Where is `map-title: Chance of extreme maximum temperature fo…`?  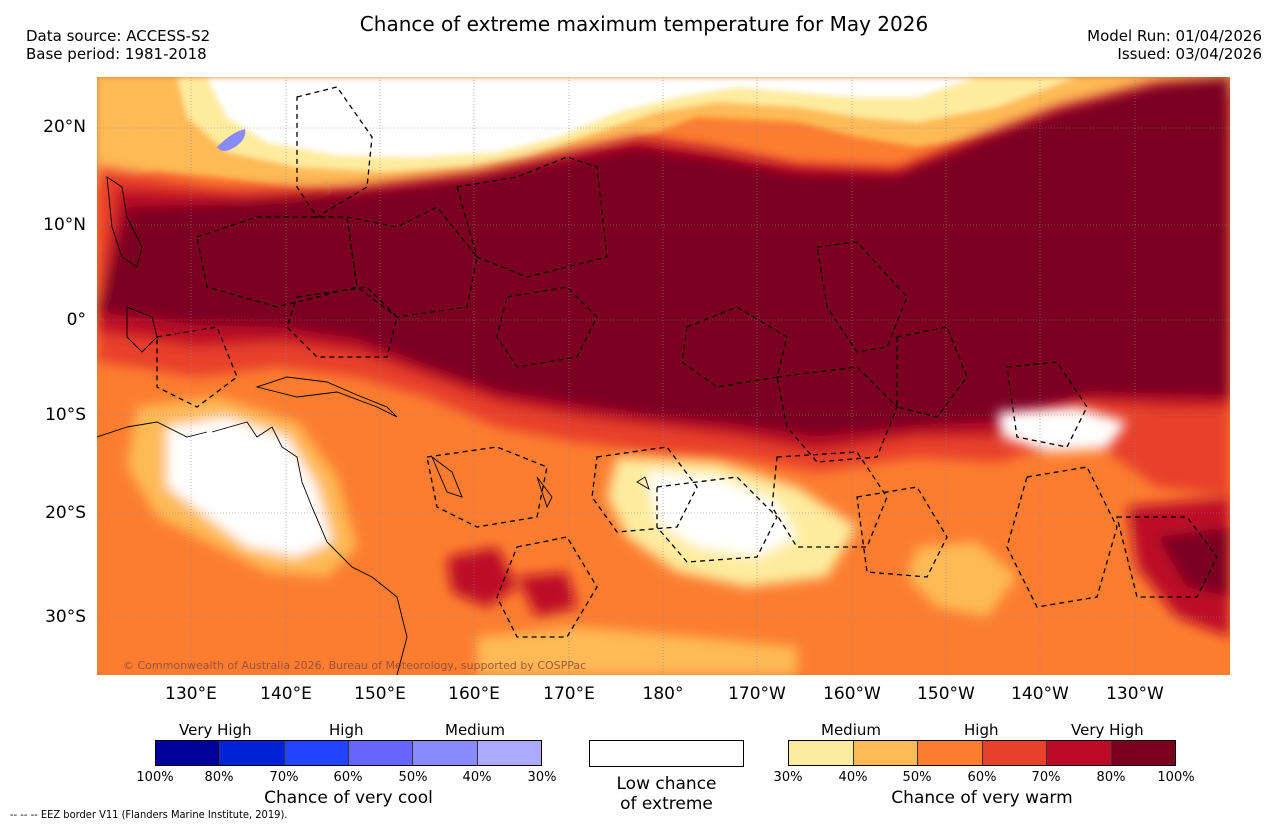
map-title: Chance of extreme maximum temperature fo… is located at coordinates (644, 24).